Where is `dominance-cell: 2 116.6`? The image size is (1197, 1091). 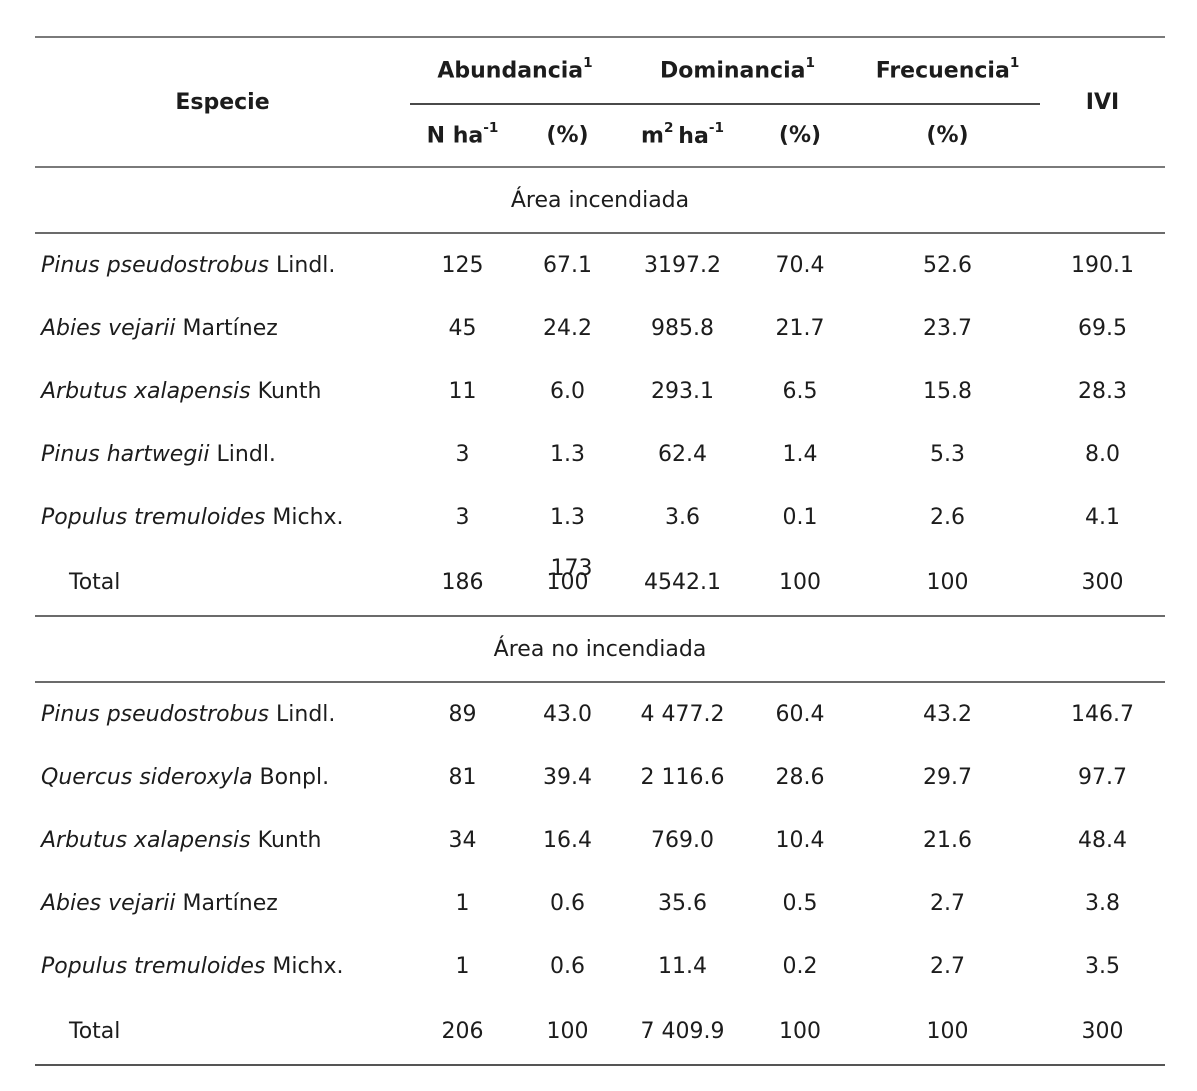
dominance-cell: 2 116.6 is located at coordinates (682, 777).